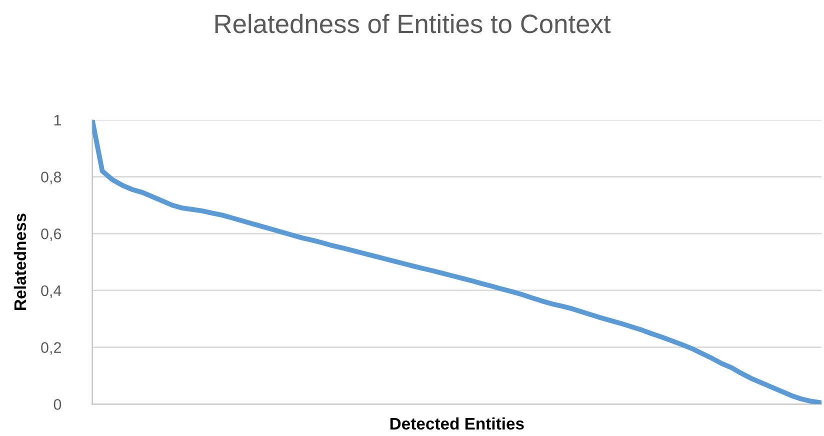  I want to click on y-tick-label: 1, so click(57, 120).